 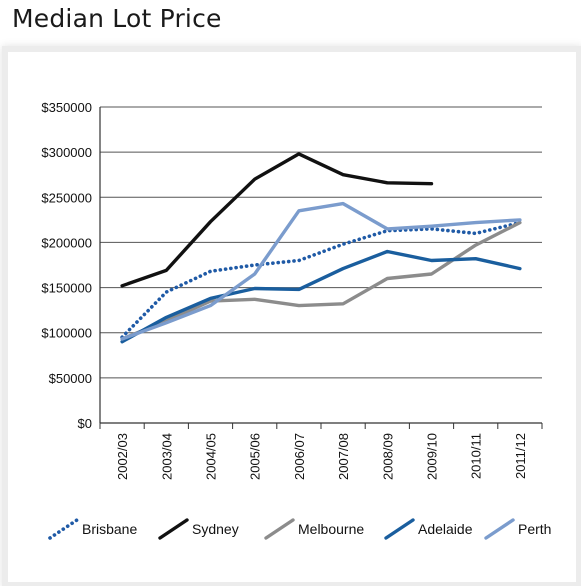 What do you see at coordinates (499, 529) in the screenshot?
I see `legend-swatch-perth` at bounding box center [499, 529].